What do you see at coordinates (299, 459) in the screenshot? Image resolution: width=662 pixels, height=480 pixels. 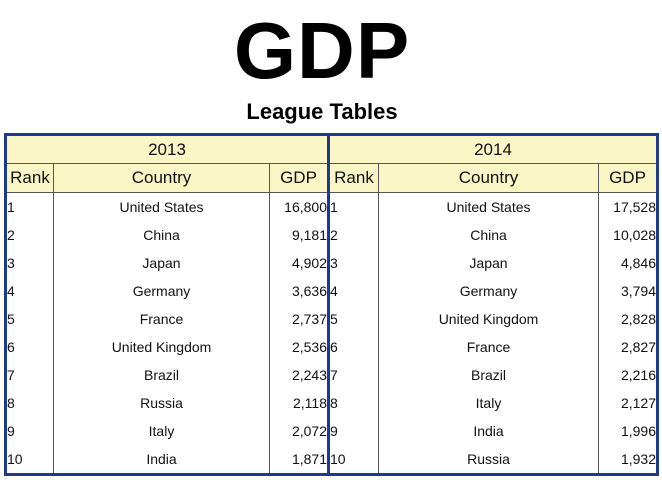 I see `gdp-value-2013: 1,871` at bounding box center [299, 459].